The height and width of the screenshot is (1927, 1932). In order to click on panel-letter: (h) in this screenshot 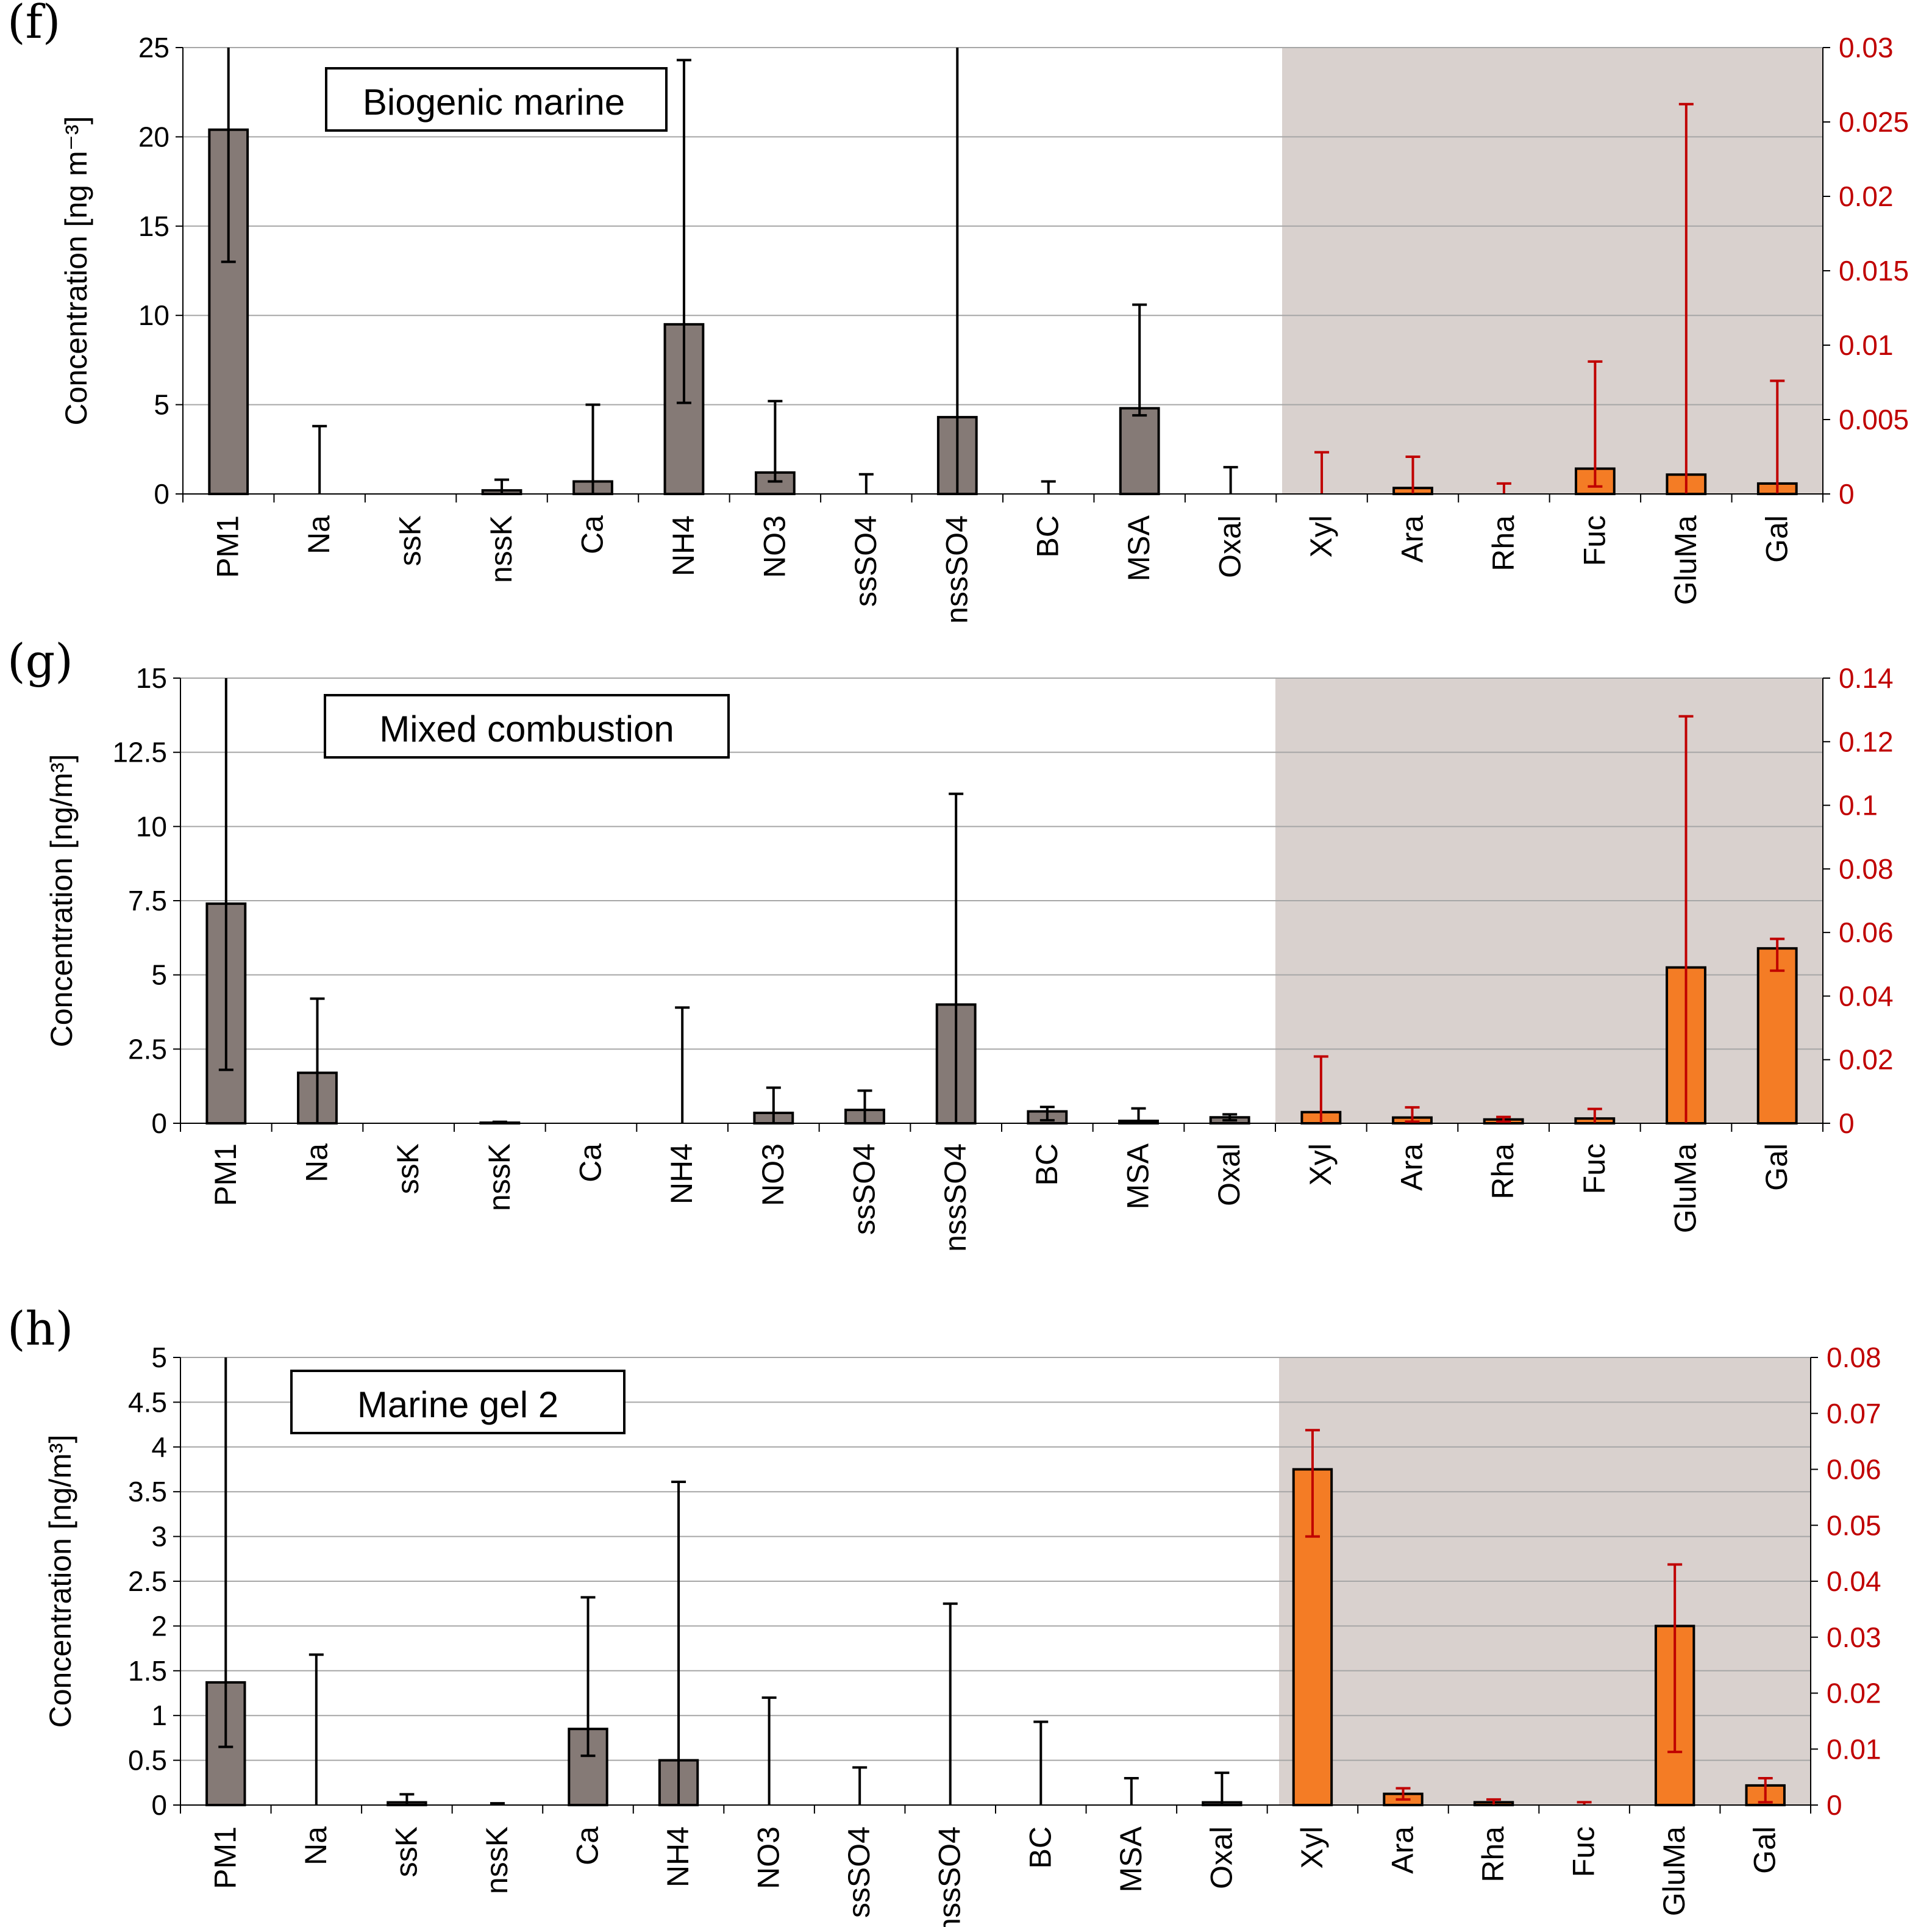, I will do `click(40, 1329)`.